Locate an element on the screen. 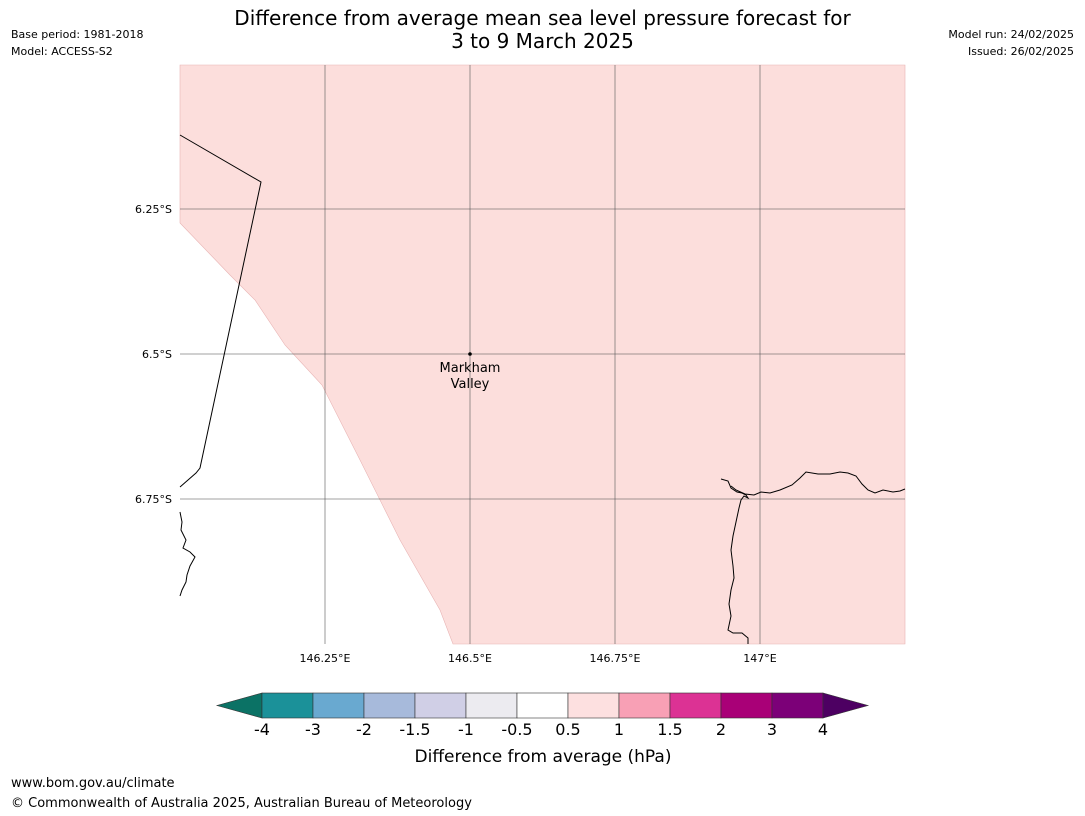  colorbar-tick-labels: -4 -3 -2 -1.5 -1 -0.5 0.5 1 1.5 2 3 4 is located at coordinates (541, 729).